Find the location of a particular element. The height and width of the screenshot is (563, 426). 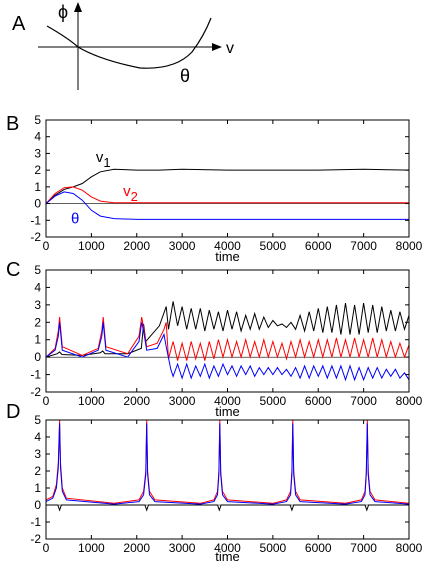

v-label: v is located at coordinates (230, 48).